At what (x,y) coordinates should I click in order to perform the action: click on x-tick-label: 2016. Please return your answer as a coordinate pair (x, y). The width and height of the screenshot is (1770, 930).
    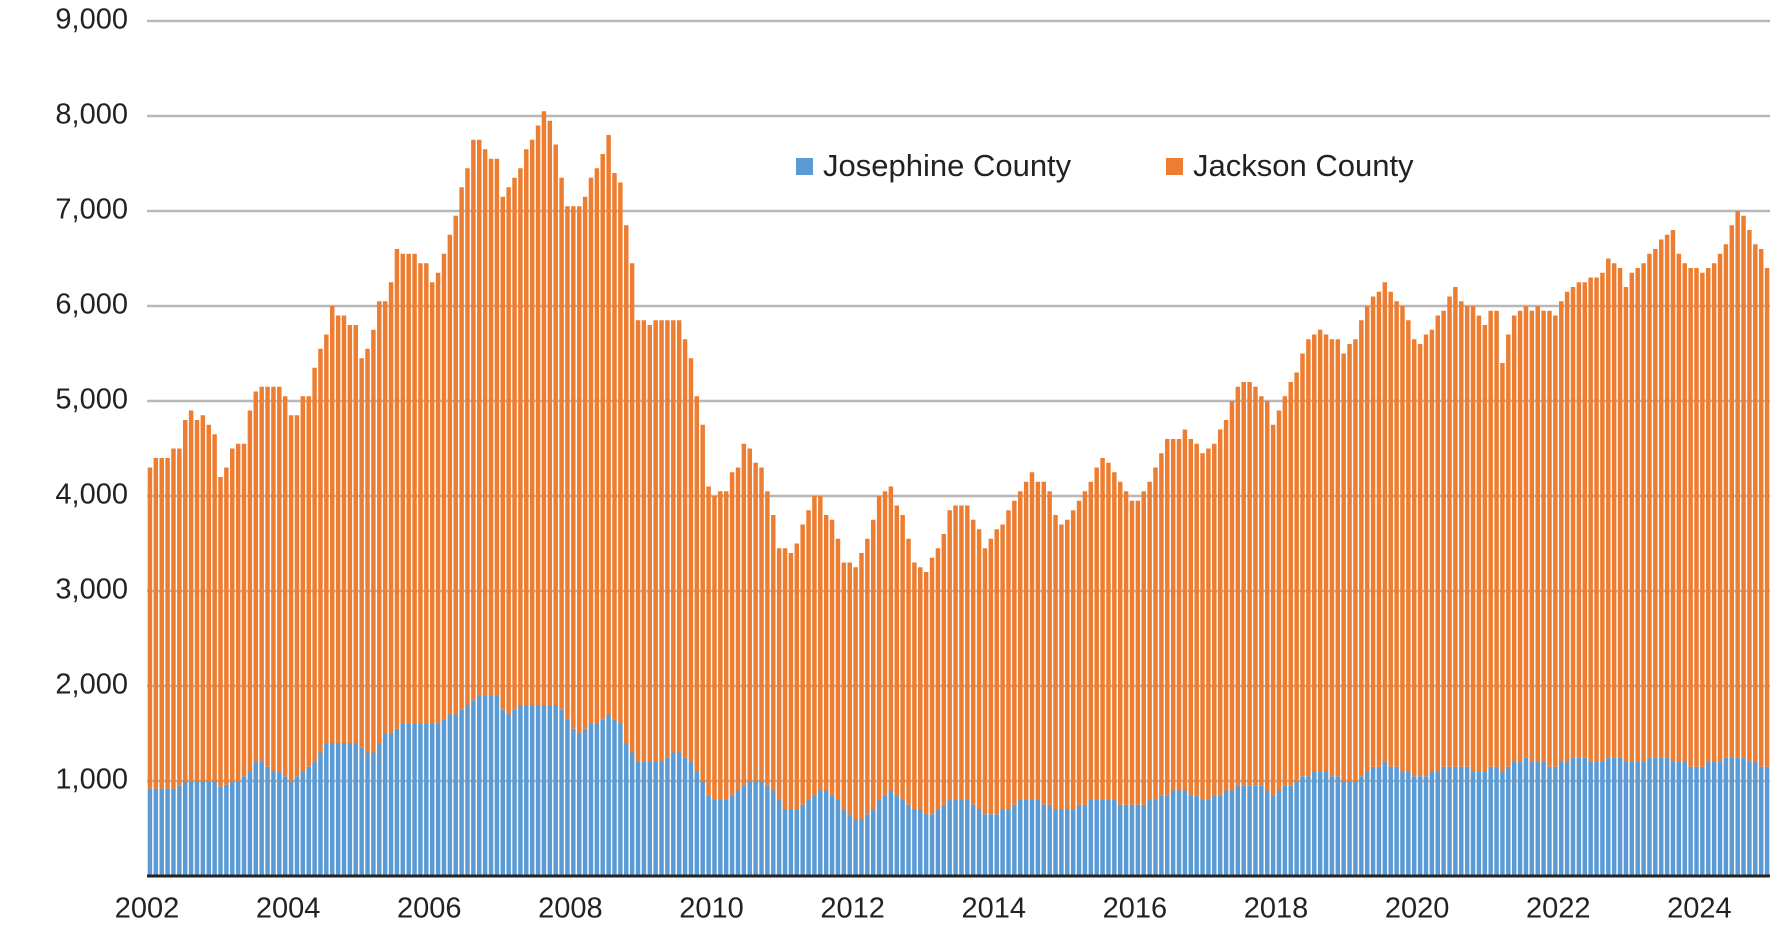
    Looking at the image, I should click on (1135, 909).